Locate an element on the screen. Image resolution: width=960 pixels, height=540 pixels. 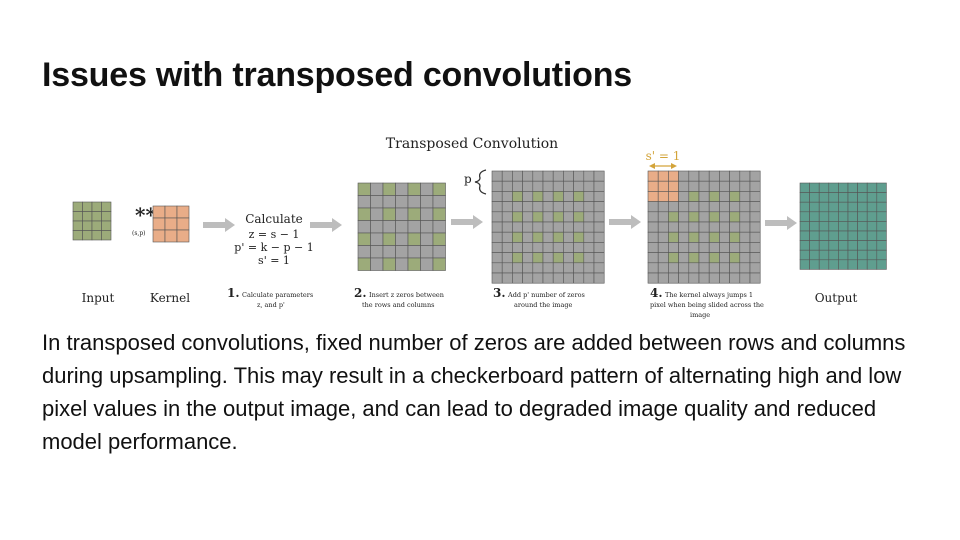
operator-symbol: ** is located at coordinates (145, 215).